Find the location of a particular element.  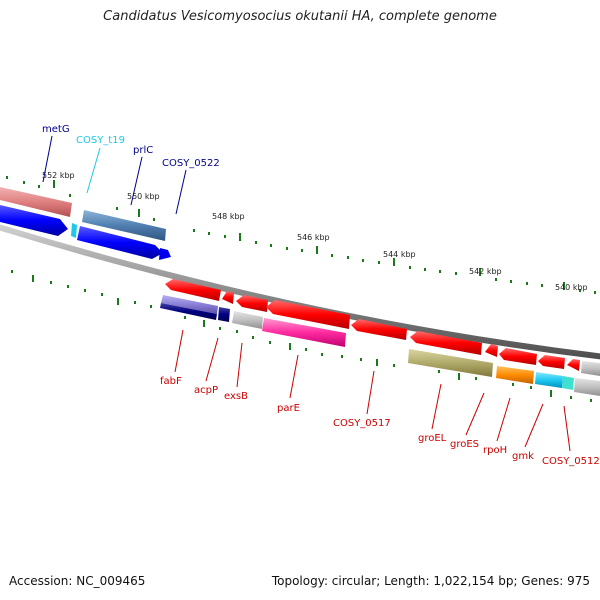

feature-gmk is located at coordinates (551, 362).